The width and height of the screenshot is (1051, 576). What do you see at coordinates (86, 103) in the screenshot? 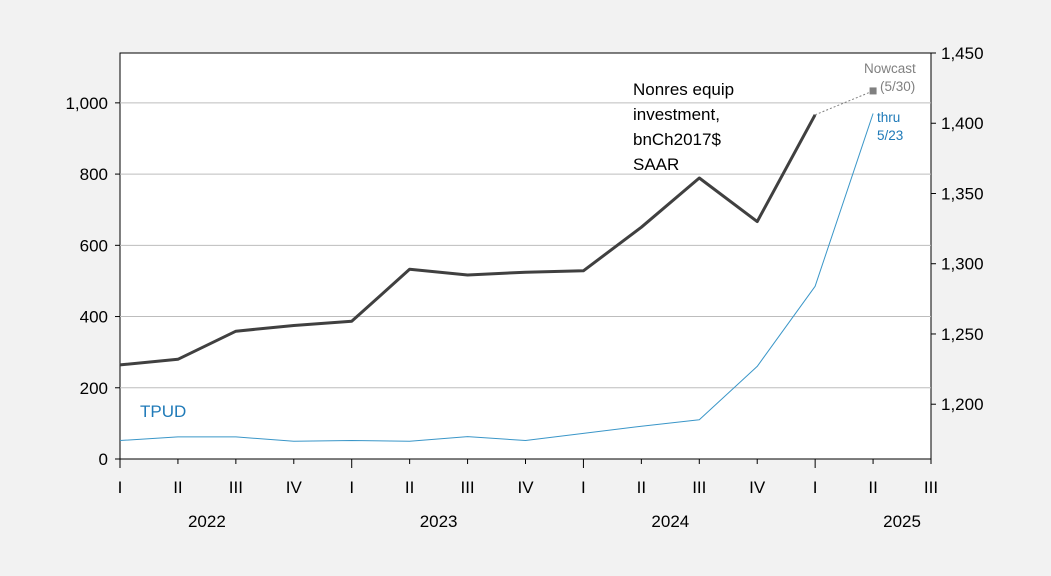
I see `left-tick-label: 1,000` at bounding box center [86, 103].